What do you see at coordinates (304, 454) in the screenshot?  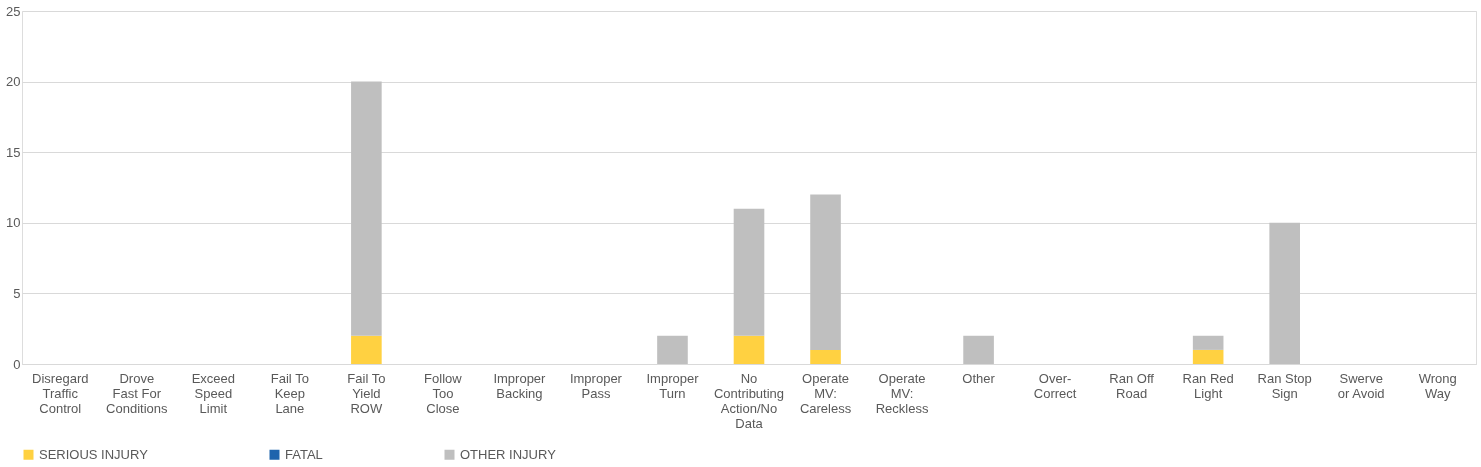 I see `legend-label: FATAL` at bounding box center [304, 454].